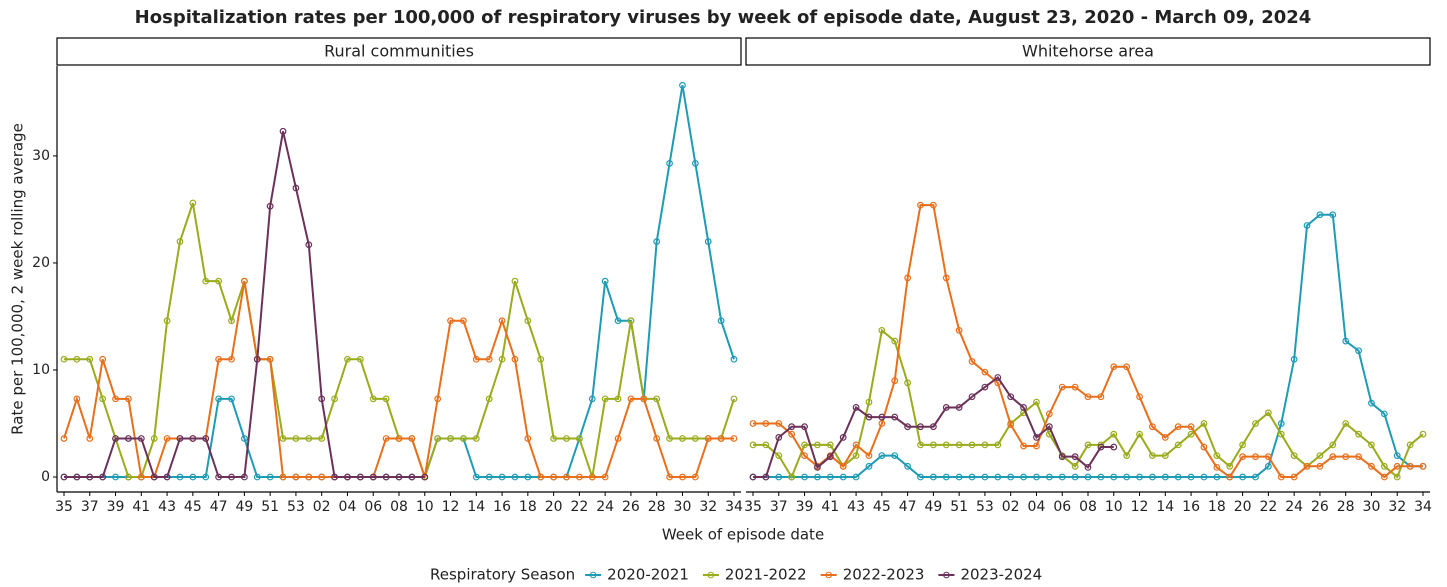 This screenshot has width=1447, height=587. I want to click on y-axis-title: Rate per 100,000, 2 week rolling average, so click(18, 279).